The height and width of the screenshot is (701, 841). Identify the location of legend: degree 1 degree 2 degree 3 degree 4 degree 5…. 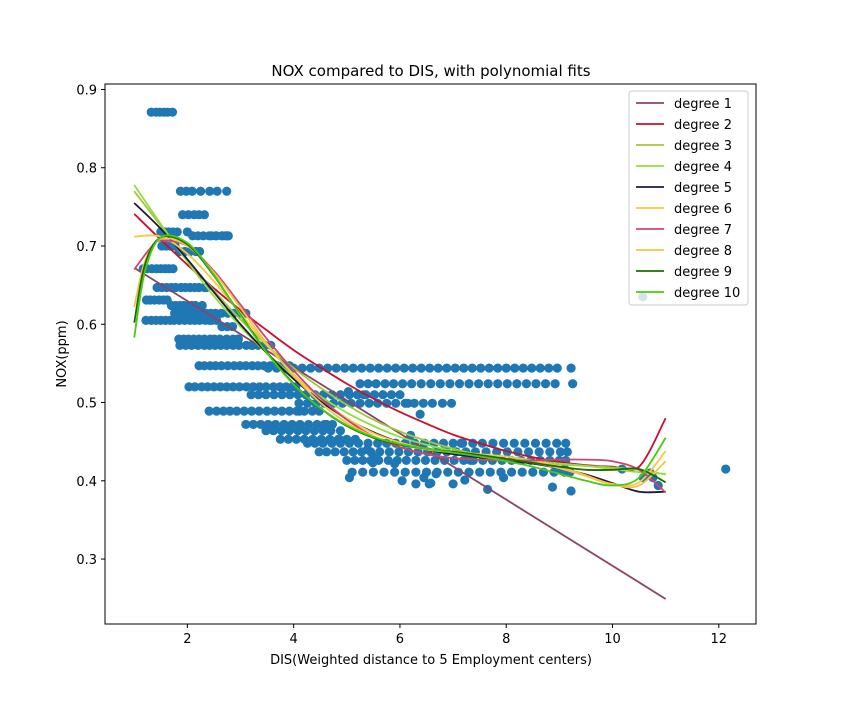
(688, 198).